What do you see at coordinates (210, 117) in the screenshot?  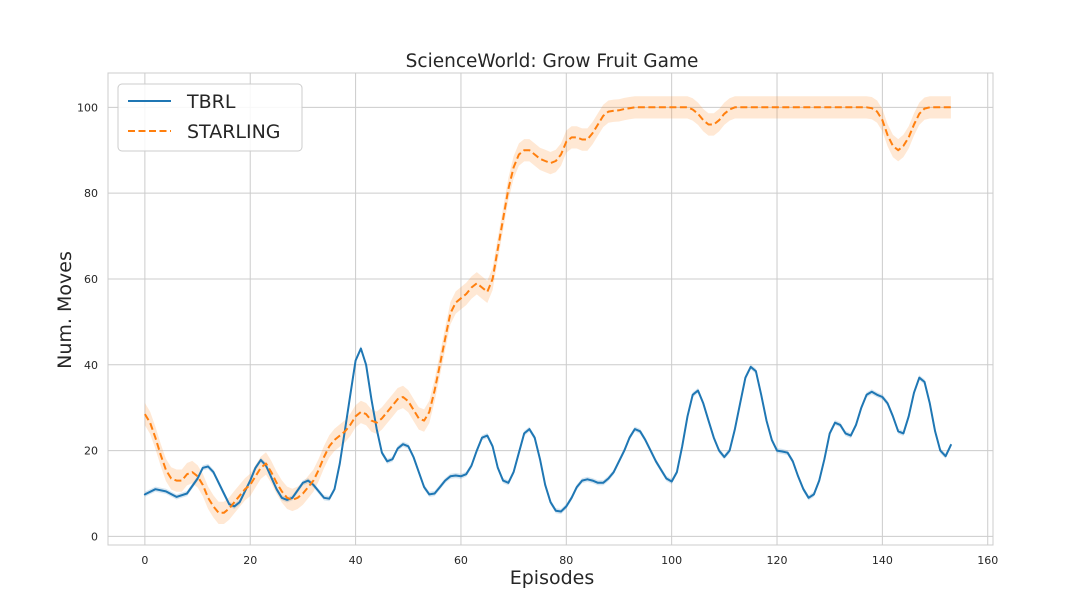 I see `legend: TBRL STARLING` at bounding box center [210, 117].